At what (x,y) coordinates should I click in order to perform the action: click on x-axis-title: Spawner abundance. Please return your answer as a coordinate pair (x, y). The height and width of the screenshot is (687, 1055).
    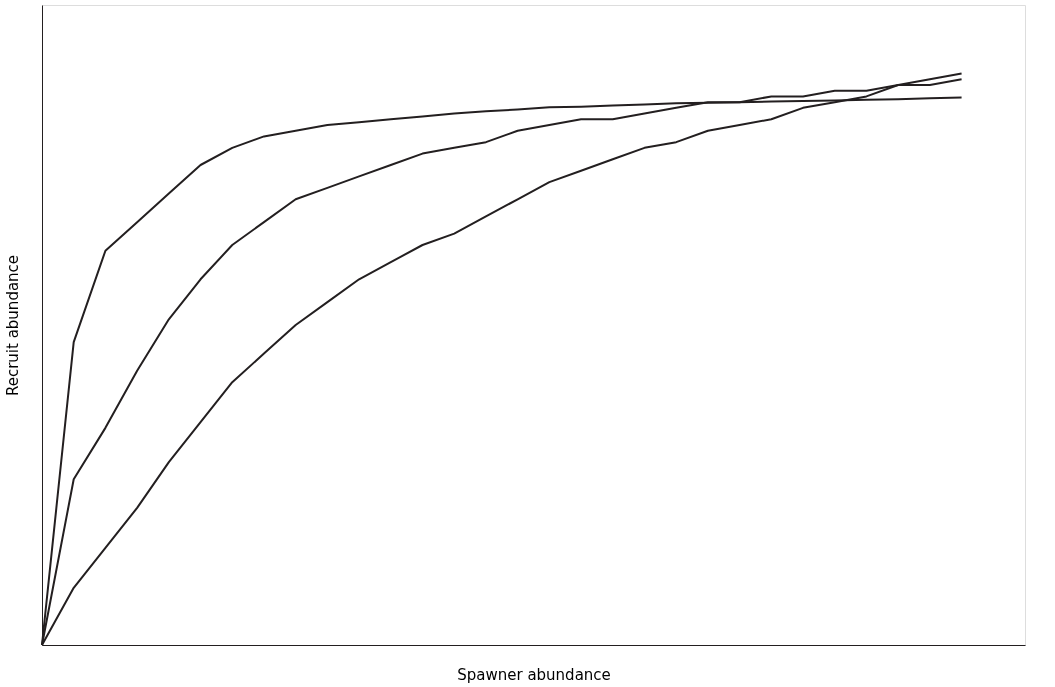
    Looking at the image, I should click on (534, 674).